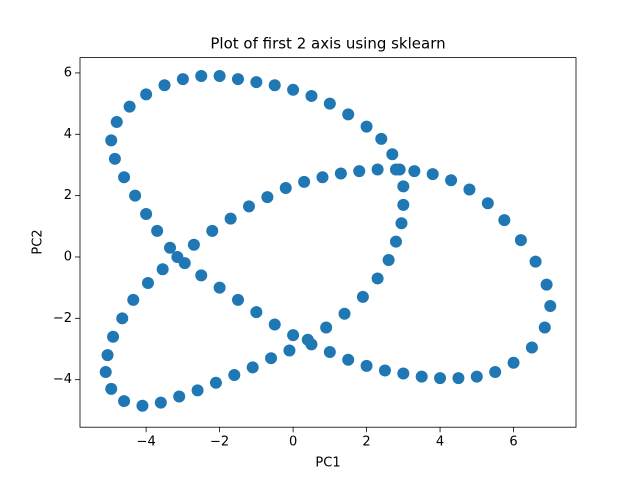  I want to click on y-axis-label: PC2, so click(38, 241).